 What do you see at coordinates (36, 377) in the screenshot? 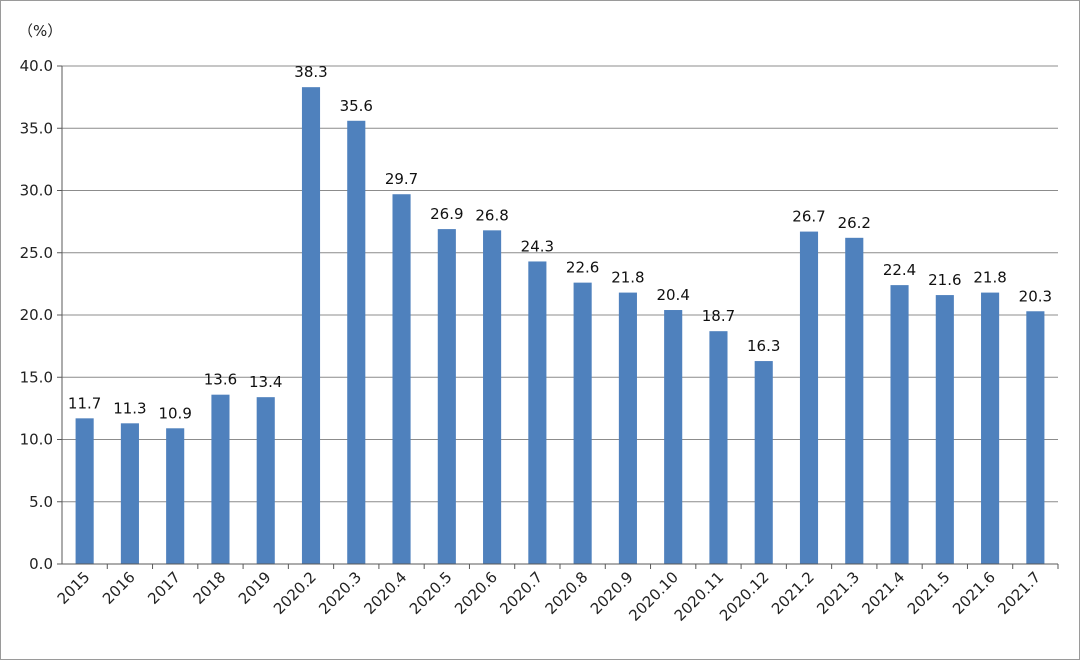
I see `y-tick-label: 15.0` at bounding box center [36, 377].